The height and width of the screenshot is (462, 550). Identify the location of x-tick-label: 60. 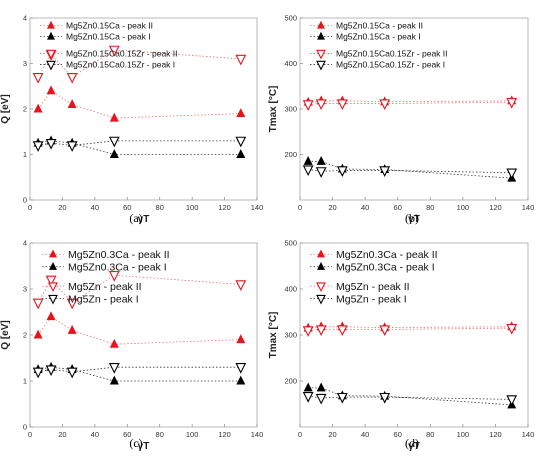
(398, 207).